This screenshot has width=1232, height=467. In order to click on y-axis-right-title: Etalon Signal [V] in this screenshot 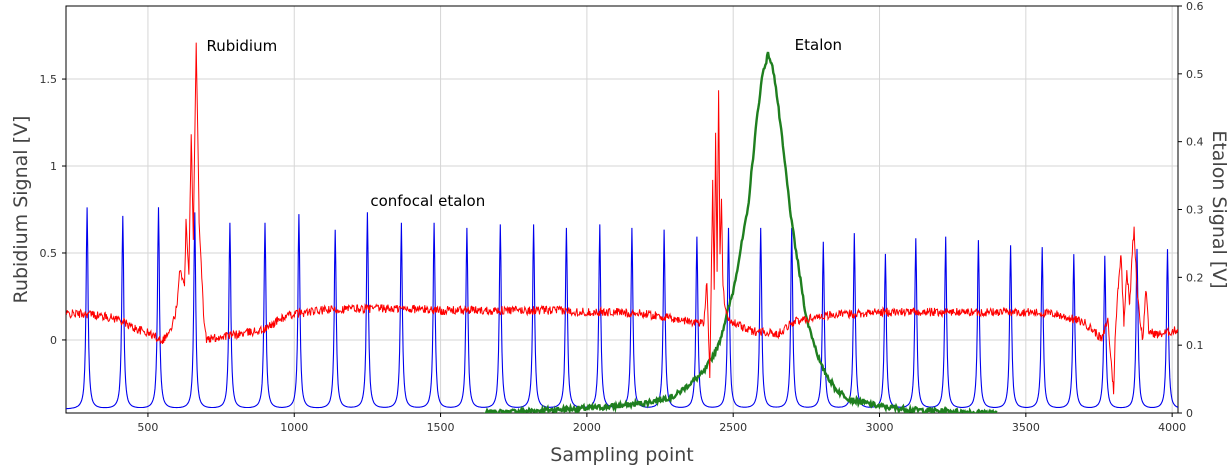, I will do `click(1219, 209)`.